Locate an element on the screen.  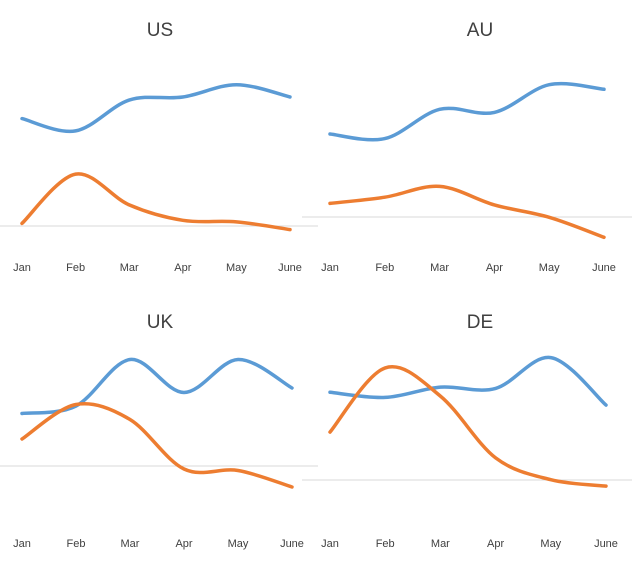
chart-title: DE is located at coordinates (480, 322).